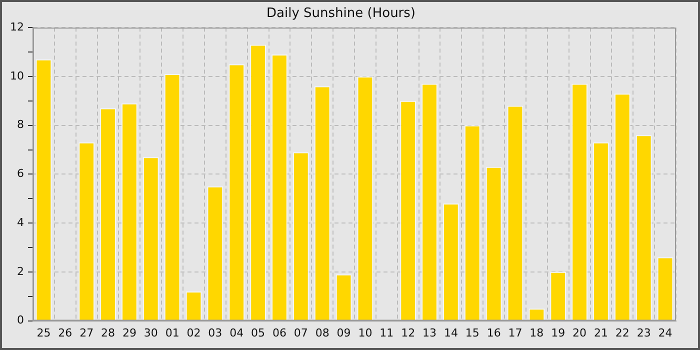 The width and height of the screenshot is (700, 350). Describe the element at coordinates (20, 271) in the screenshot. I see `y-tick-label: 2` at that location.